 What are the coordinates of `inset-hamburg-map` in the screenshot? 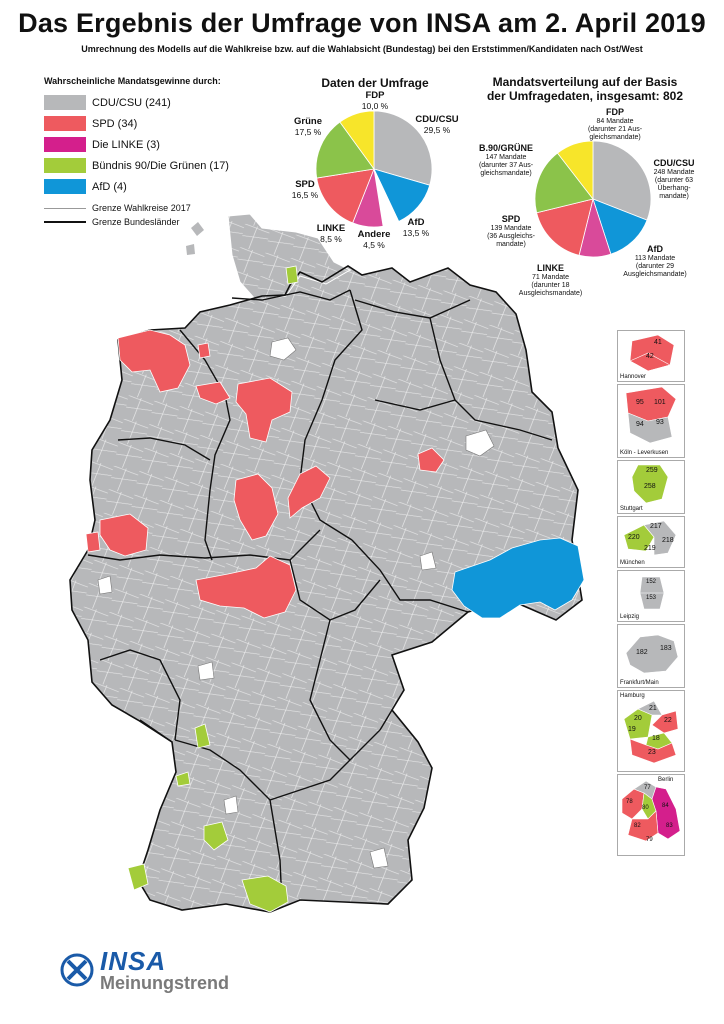 It's located at (651, 732).